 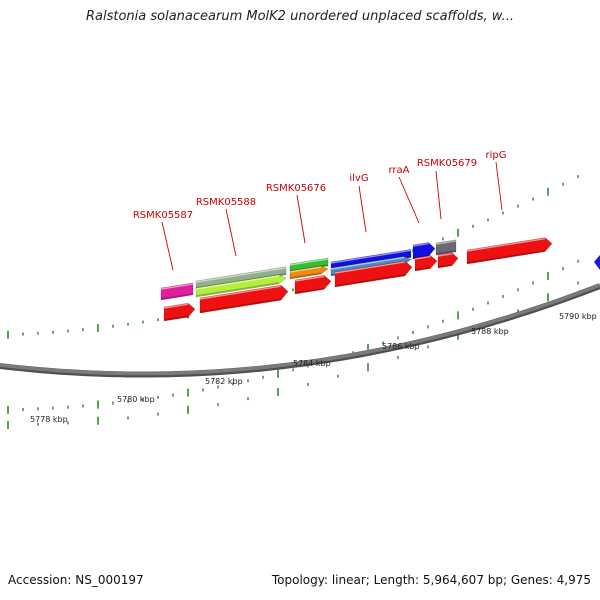 I want to click on gene-red-7-body, so click(x=509, y=251).